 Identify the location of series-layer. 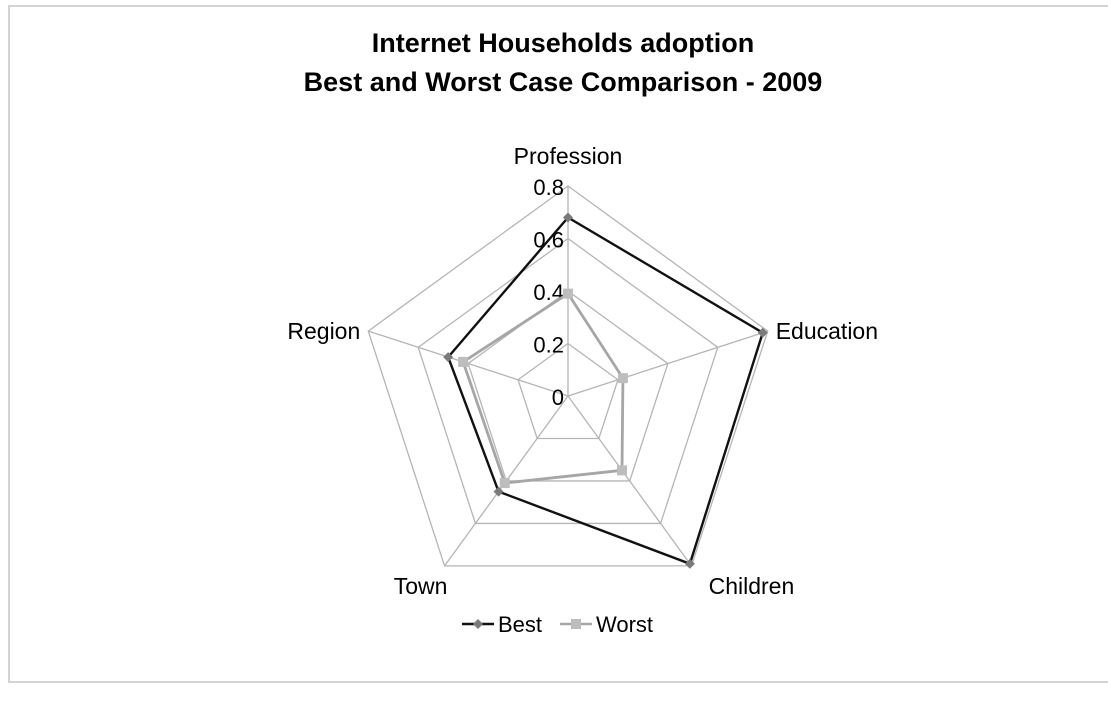
(605, 390).